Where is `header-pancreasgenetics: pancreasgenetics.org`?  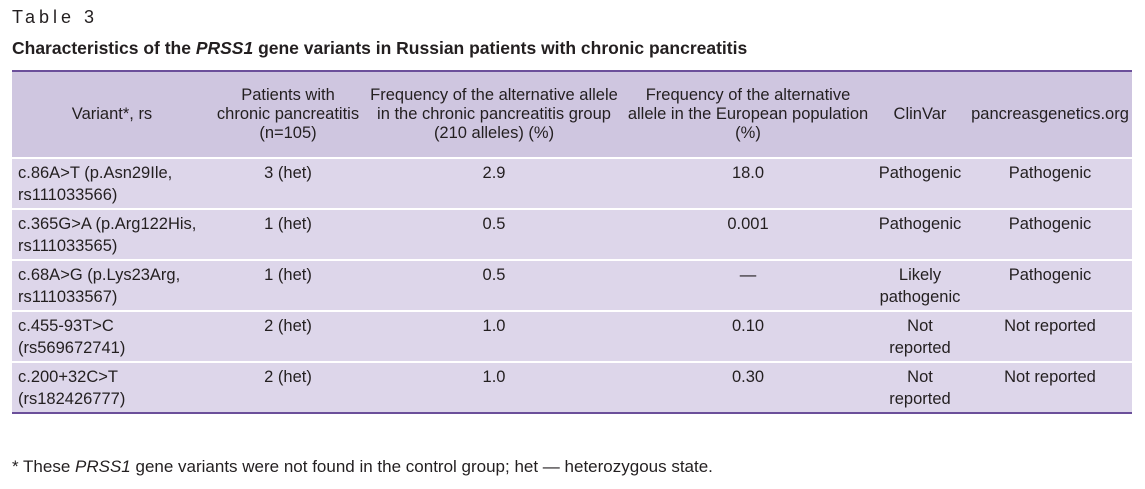 header-pancreasgenetics: pancreasgenetics.org is located at coordinates (1050, 115).